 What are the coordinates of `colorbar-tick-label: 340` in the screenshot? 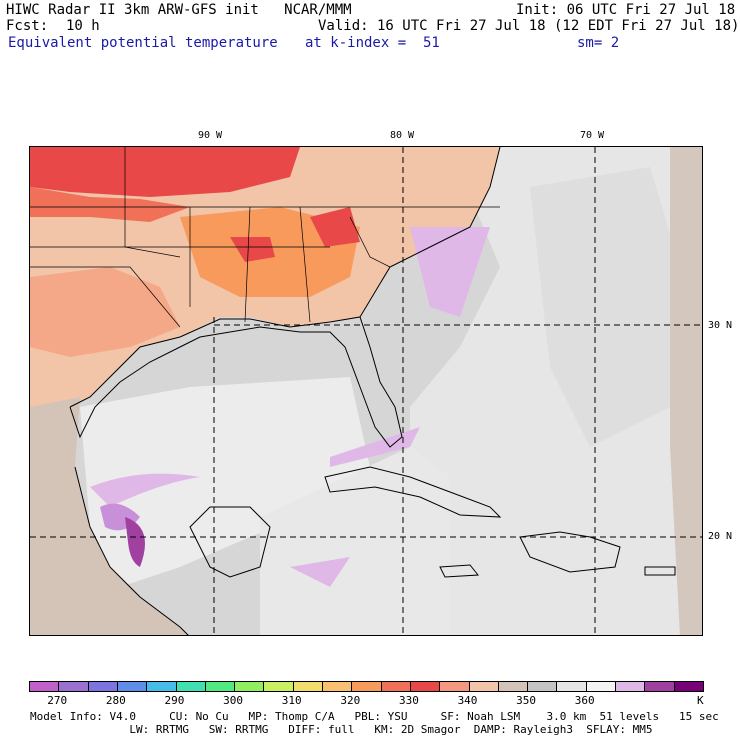 It's located at (467, 700).